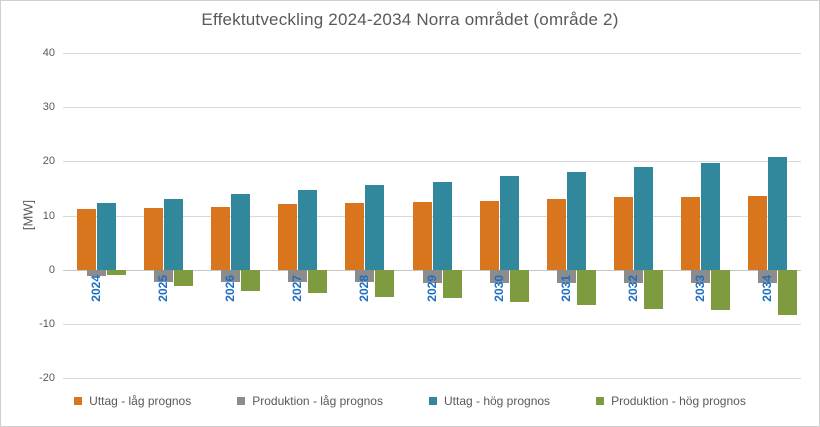 Image resolution: width=820 pixels, height=427 pixels. Describe the element at coordinates (298, 276) in the screenshot. I see `bar-produktion-l-g-prognos-2027` at that location.